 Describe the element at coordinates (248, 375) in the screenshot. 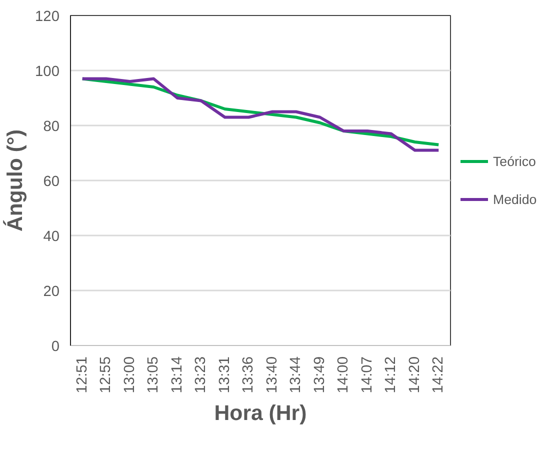

I see `x-tick-label: 13:36` at that location.